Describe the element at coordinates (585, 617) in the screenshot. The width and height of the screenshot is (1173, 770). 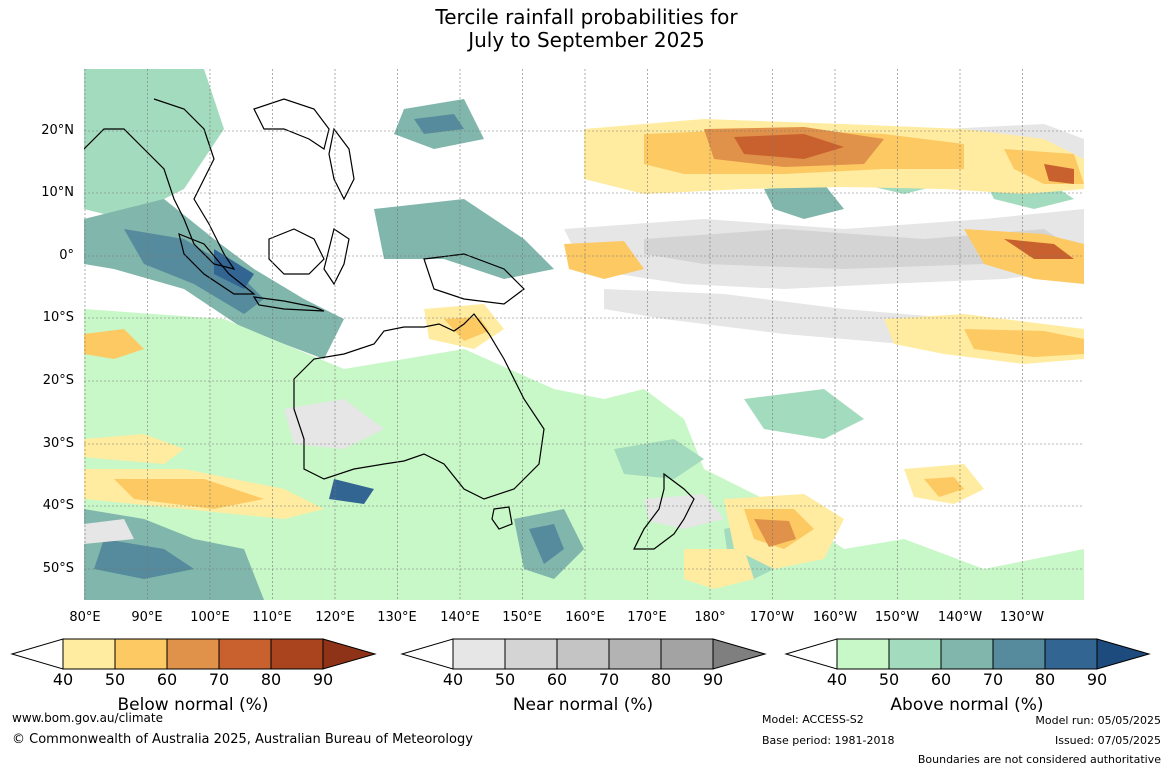
I see `lon-label-160e: 160°E` at that location.